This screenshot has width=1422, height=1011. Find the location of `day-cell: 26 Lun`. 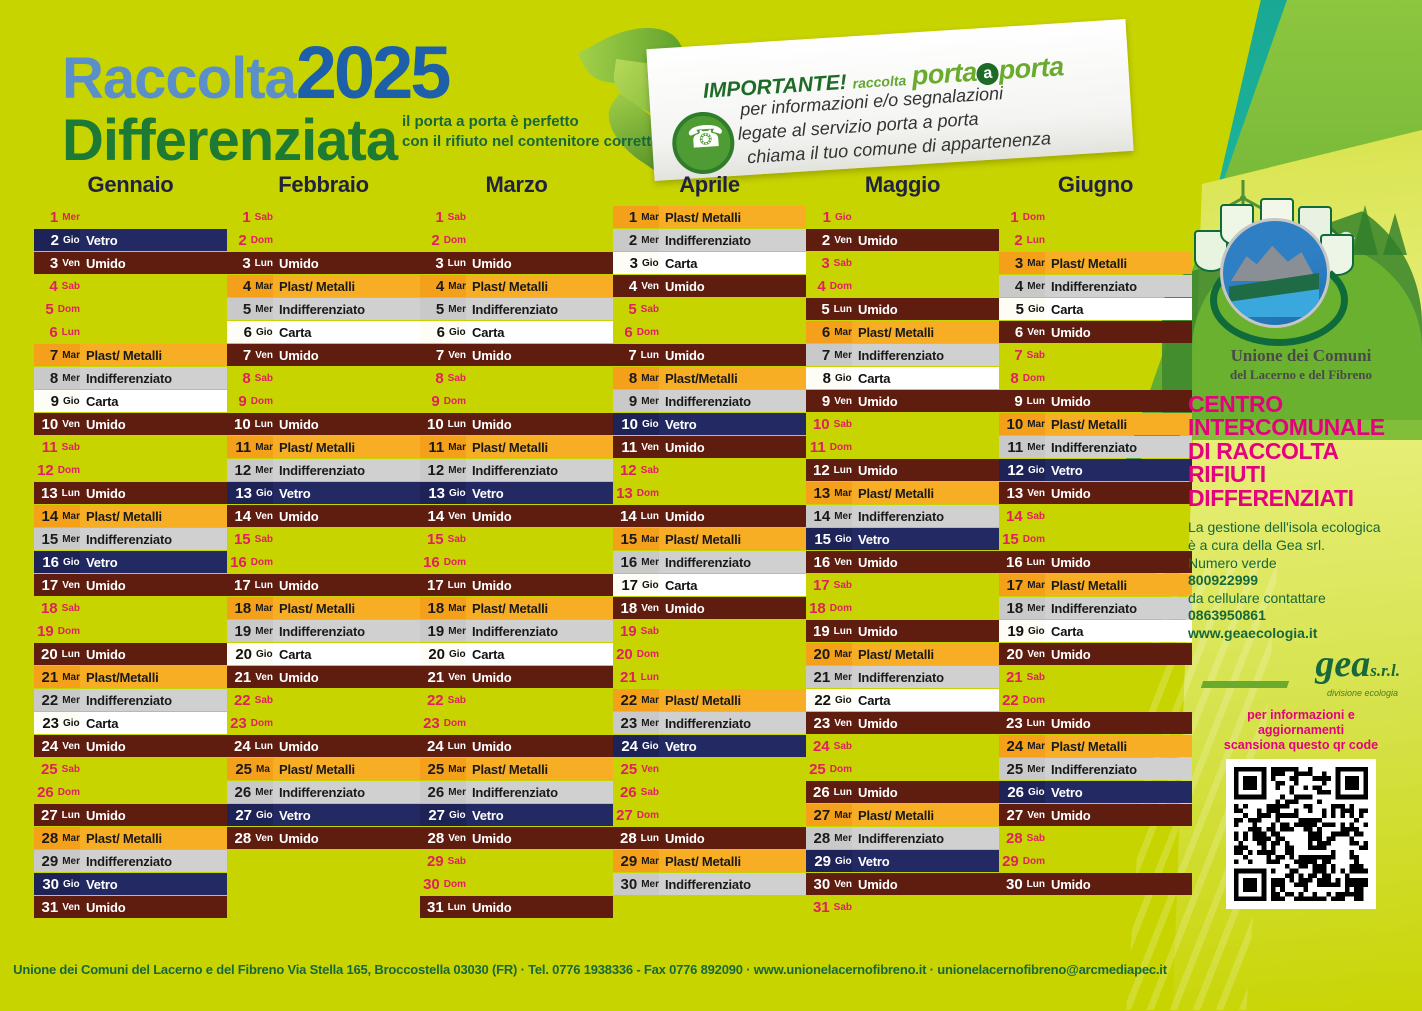

day-cell: 26 Lun is located at coordinates (829, 792).